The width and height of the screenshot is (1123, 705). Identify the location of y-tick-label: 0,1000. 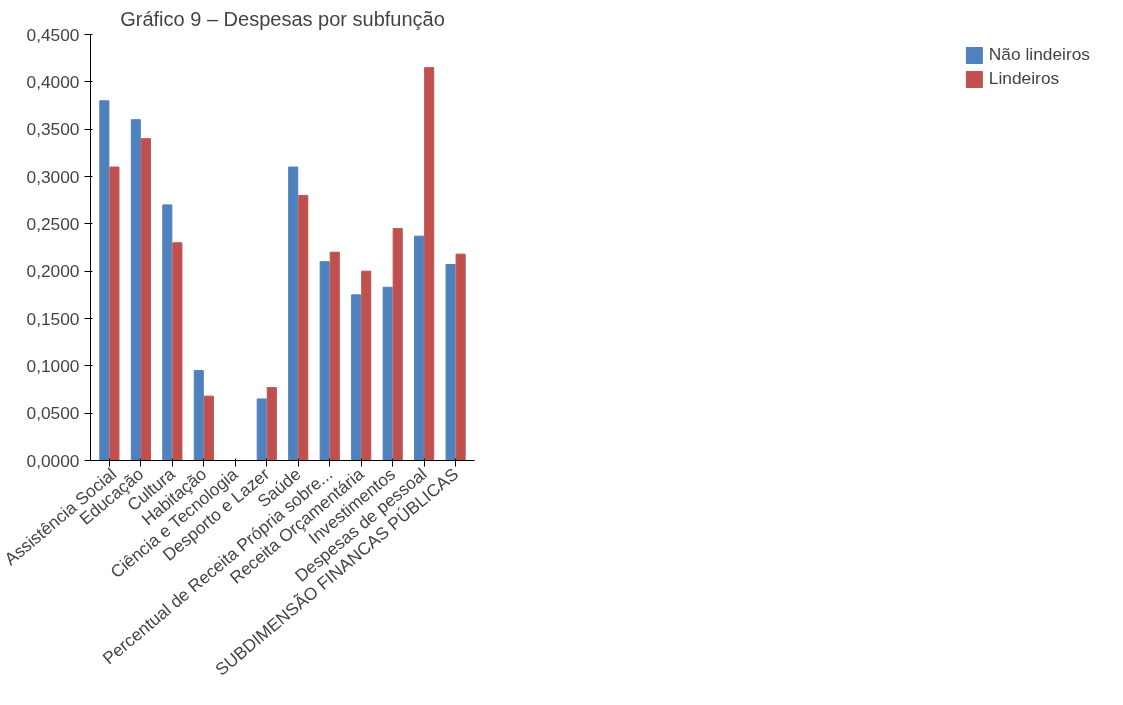
(53, 365).